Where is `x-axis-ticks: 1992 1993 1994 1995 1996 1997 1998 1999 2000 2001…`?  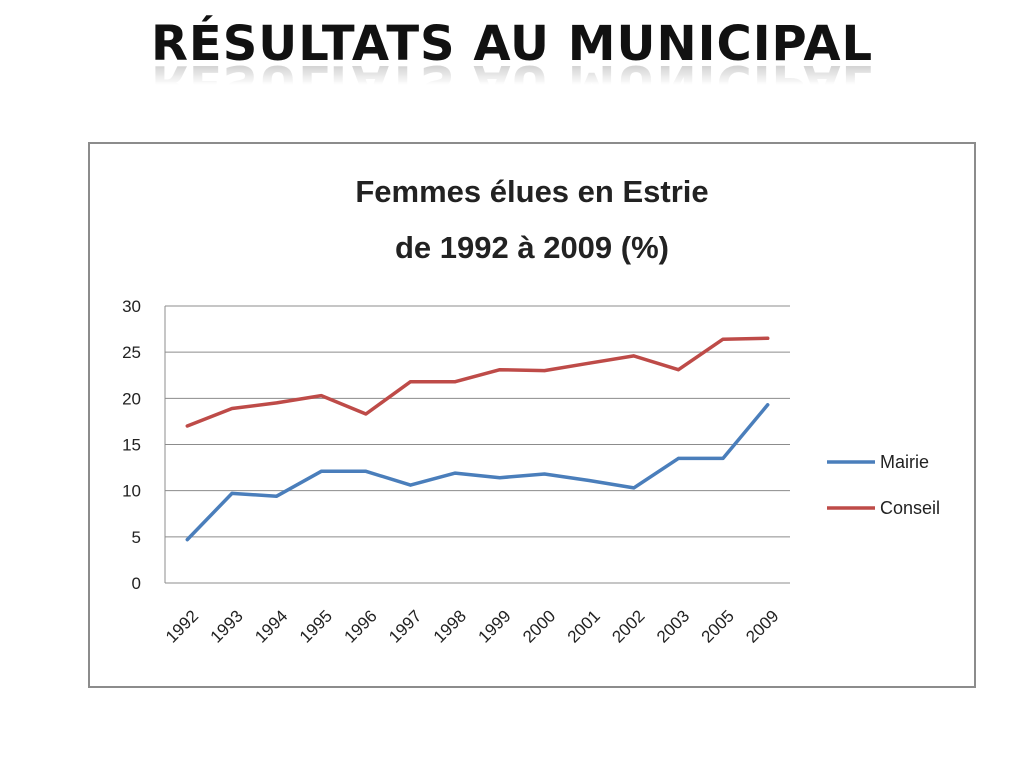
x-axis-ticks: 1992 1993 1994 1995 1996 1997 1998 1999 2000 2001… is located at coordinates (472, 626).